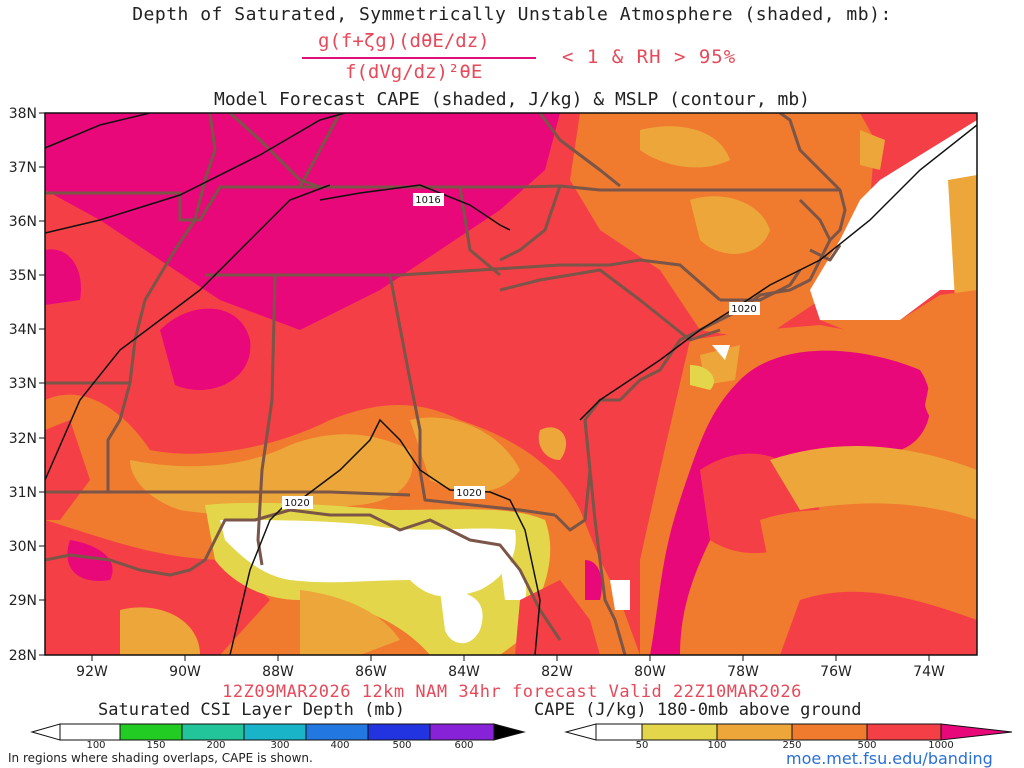  I want to click on isobar-label: 1016, so click(427, 200).